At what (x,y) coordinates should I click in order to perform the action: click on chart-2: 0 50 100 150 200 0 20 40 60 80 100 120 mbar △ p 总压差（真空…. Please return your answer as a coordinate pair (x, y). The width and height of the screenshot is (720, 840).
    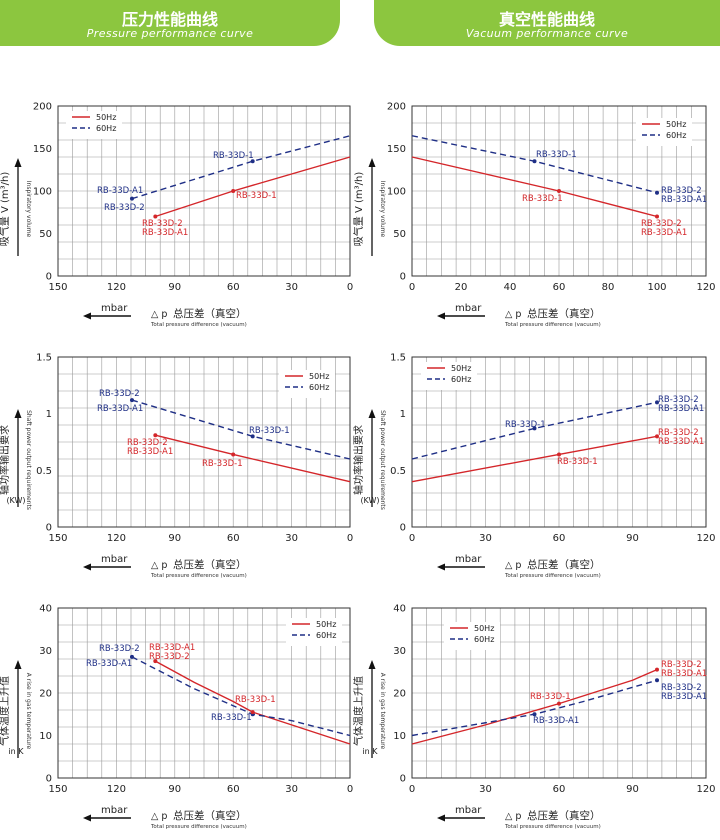
    Looking at the image, I should click on (534, 215).